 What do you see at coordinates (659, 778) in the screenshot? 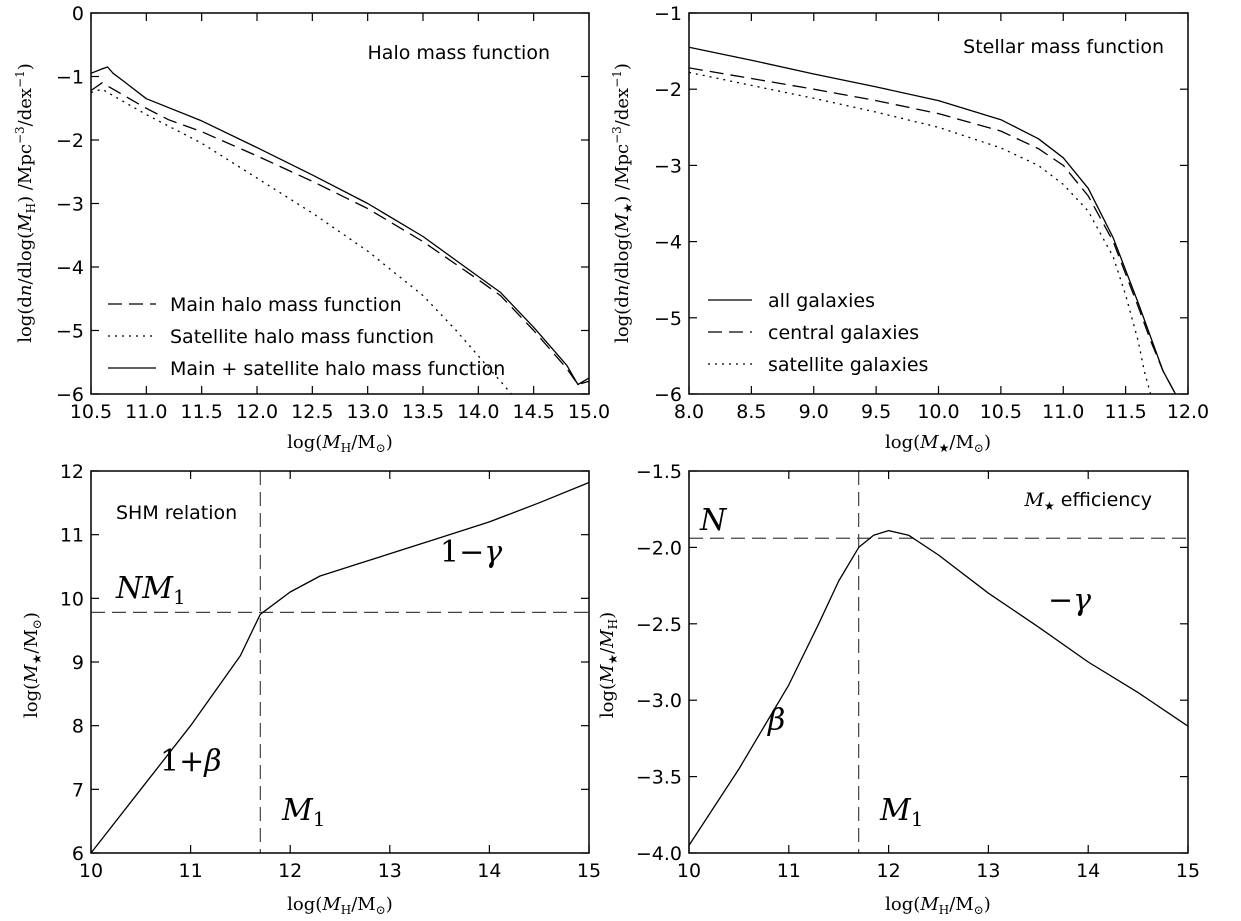
I see `y-tick-label: −3.5` at bounding box center [659, 778].